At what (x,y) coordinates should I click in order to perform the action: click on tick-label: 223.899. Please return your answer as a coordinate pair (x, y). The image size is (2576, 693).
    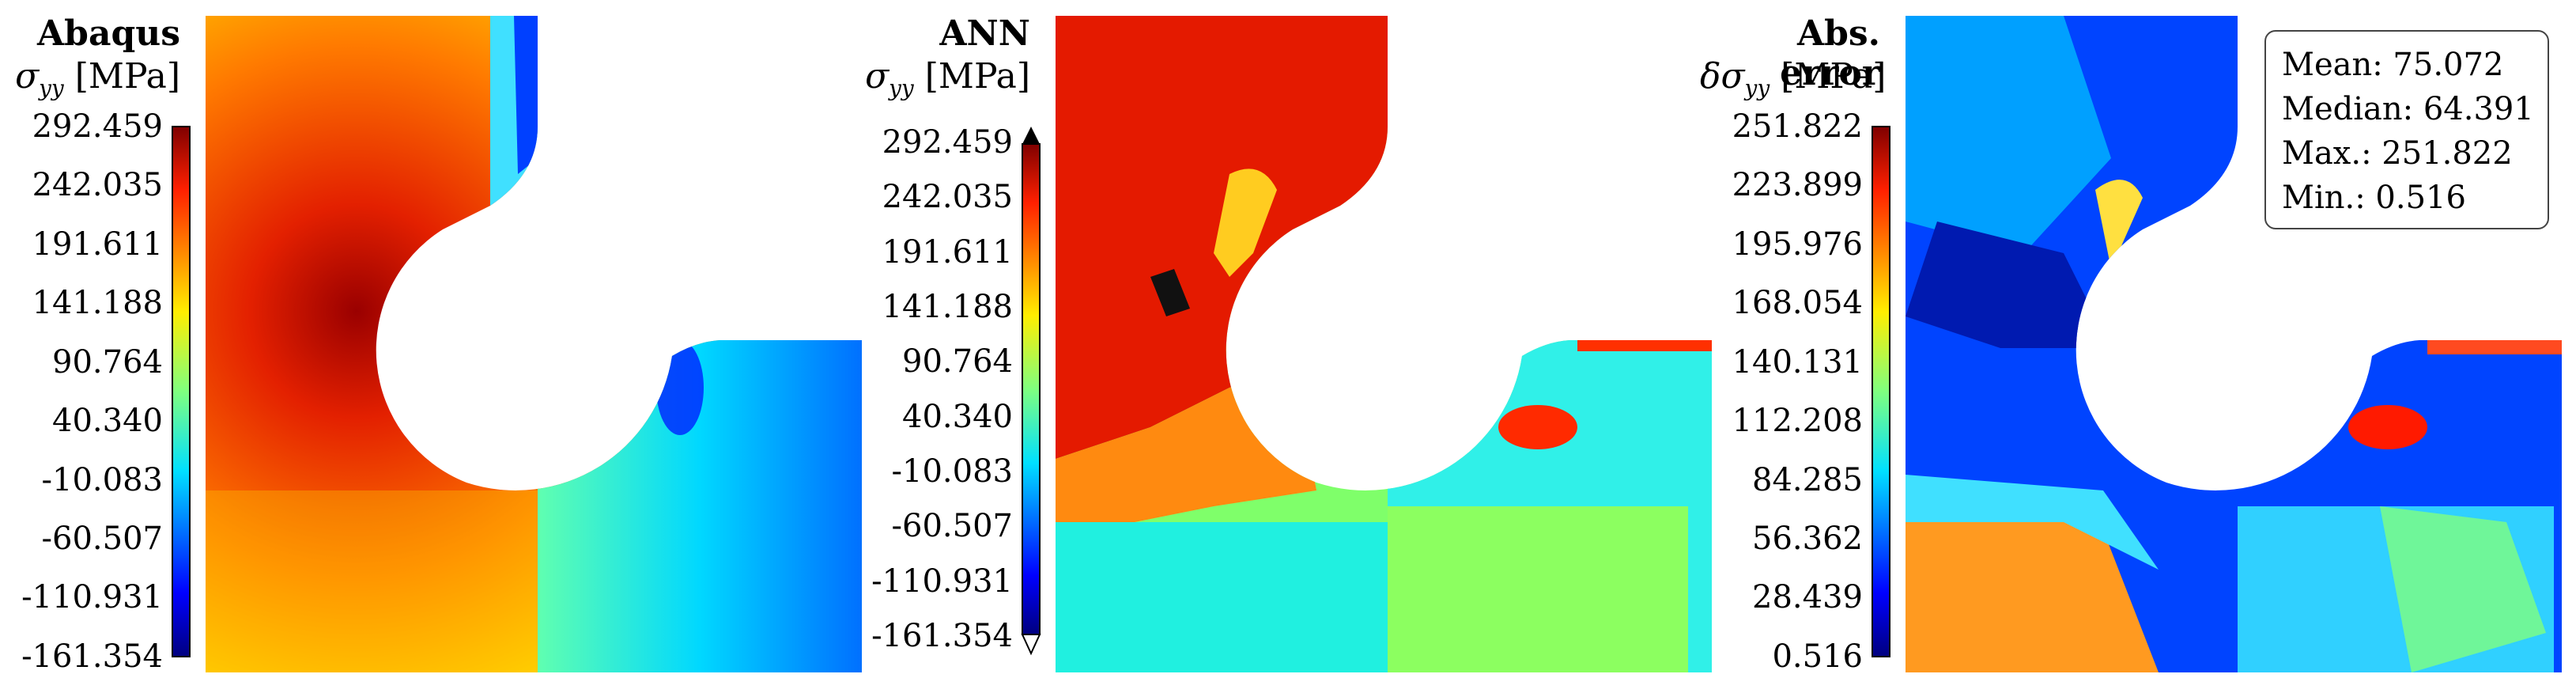
    Looking at the image, I should click on (1797, 186).